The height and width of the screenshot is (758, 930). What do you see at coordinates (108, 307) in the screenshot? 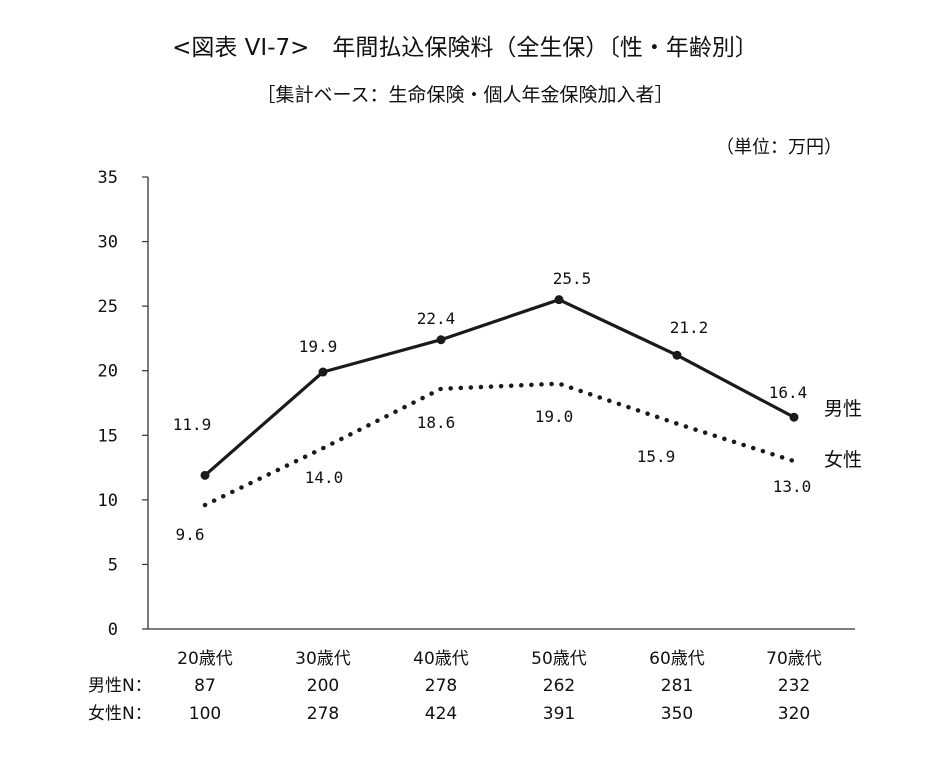
I see `y-tick-label: 25` at bounding box center [108, 307].